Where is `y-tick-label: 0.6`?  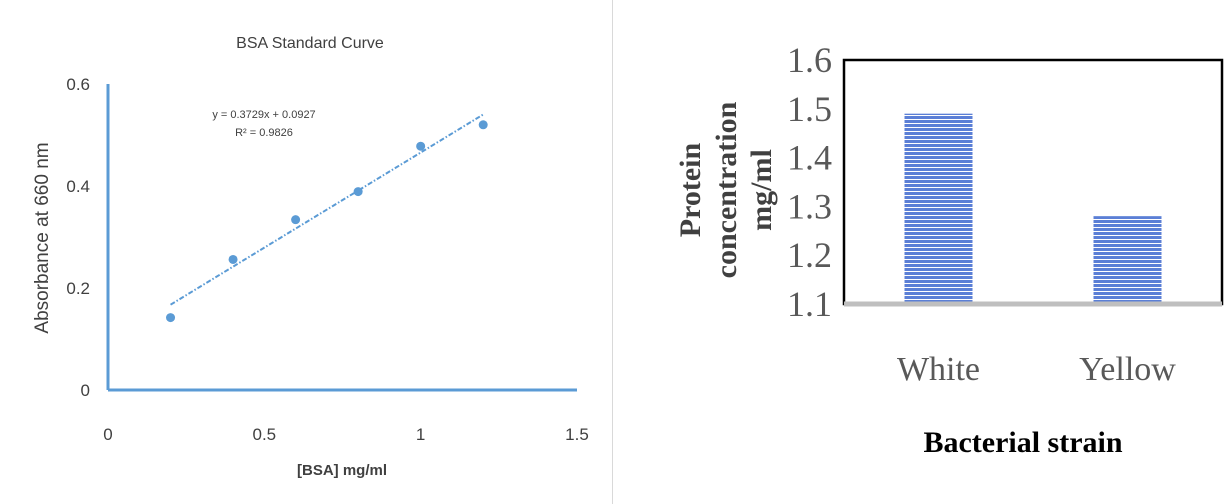
y-tick-label: 0.6 is located at coordinates (78, 84).